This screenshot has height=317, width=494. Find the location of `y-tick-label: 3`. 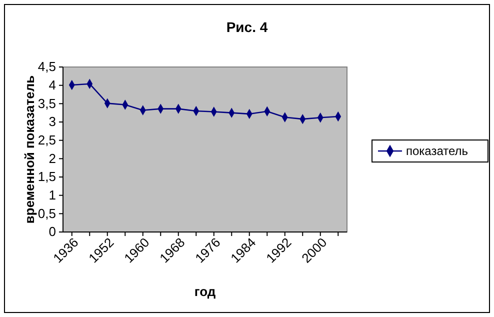

y-tick-label: 3 is located at coordinates (52, 122).